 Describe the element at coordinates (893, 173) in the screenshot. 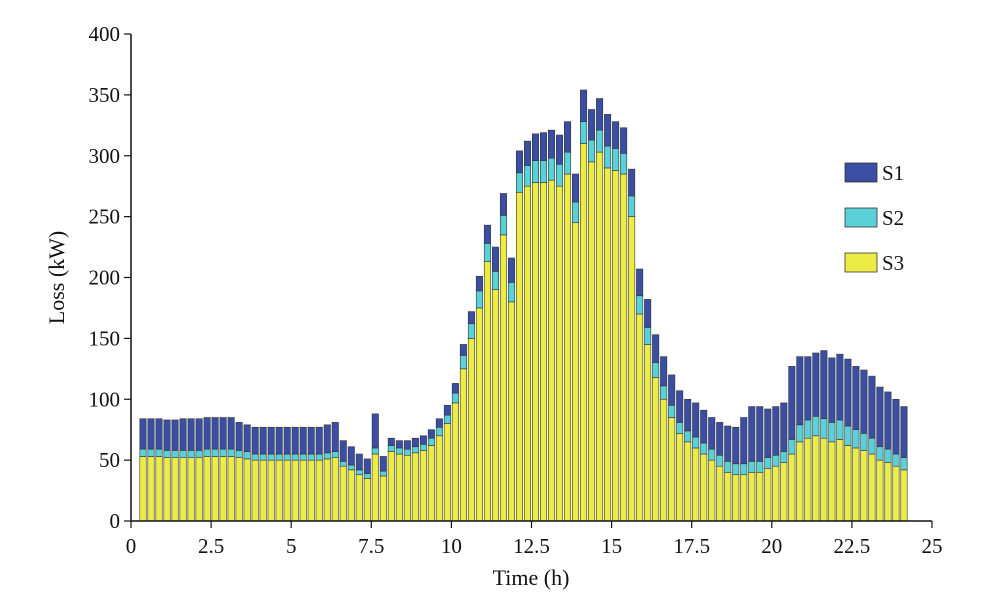

I see `legend-label-s1: S1` at that location.